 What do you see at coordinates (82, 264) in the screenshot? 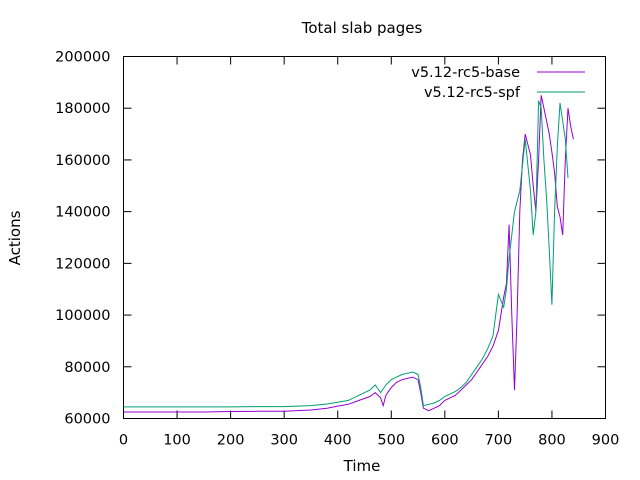
I see `y-tick-label: 120000` at bounding box center [82, 264].